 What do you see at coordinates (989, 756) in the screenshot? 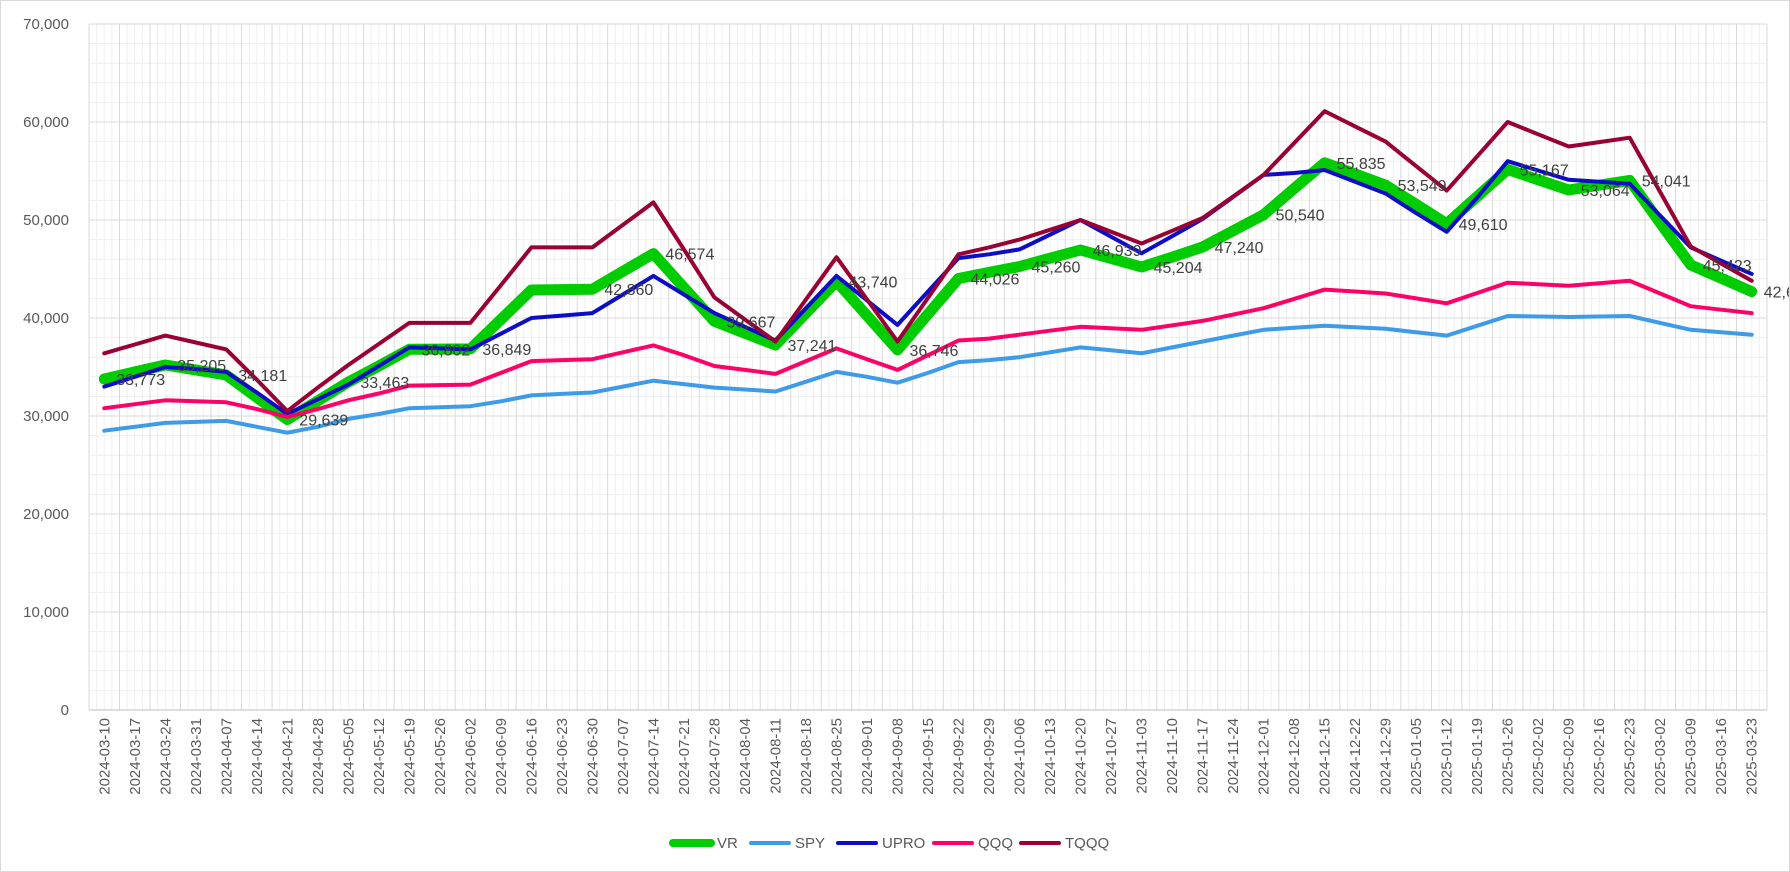
I see `x-tick-label: 2024-09-29` at bounding box center [989, 756].